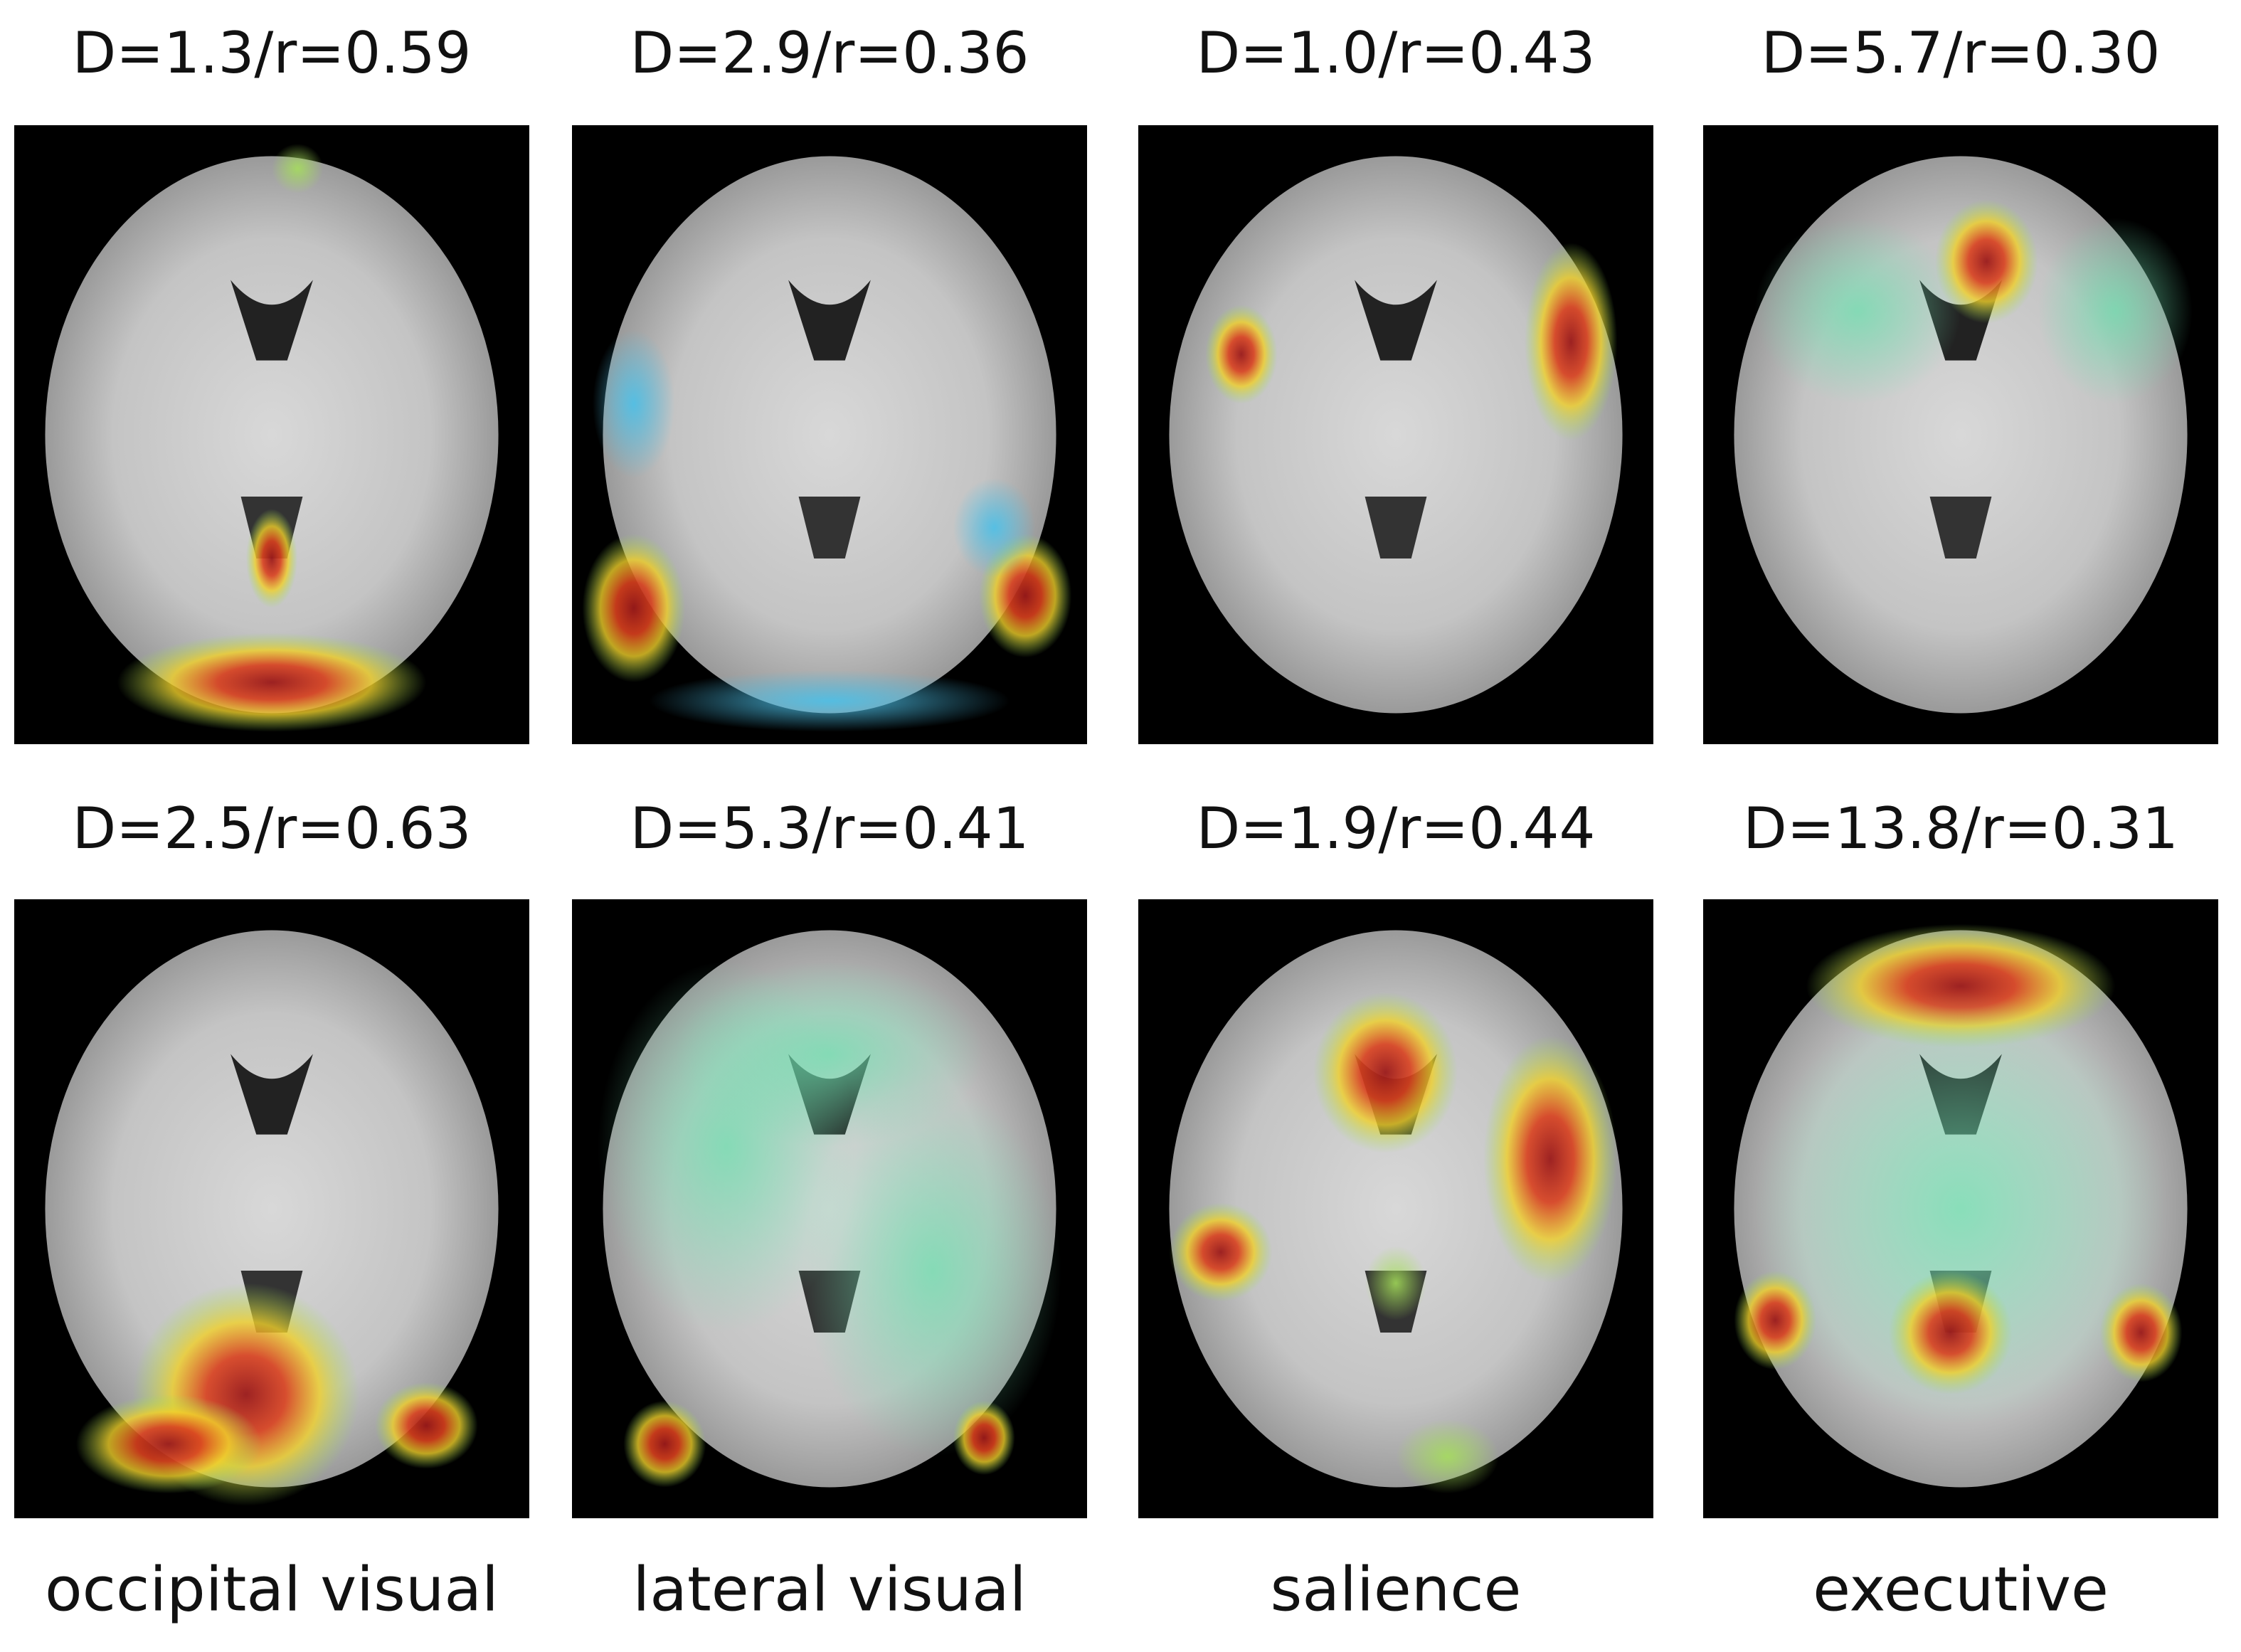 The width and height of the screenshot is (2241, 1652). I want to click on panel-title: D=1.0/r=0.43, so click(1396, 53).